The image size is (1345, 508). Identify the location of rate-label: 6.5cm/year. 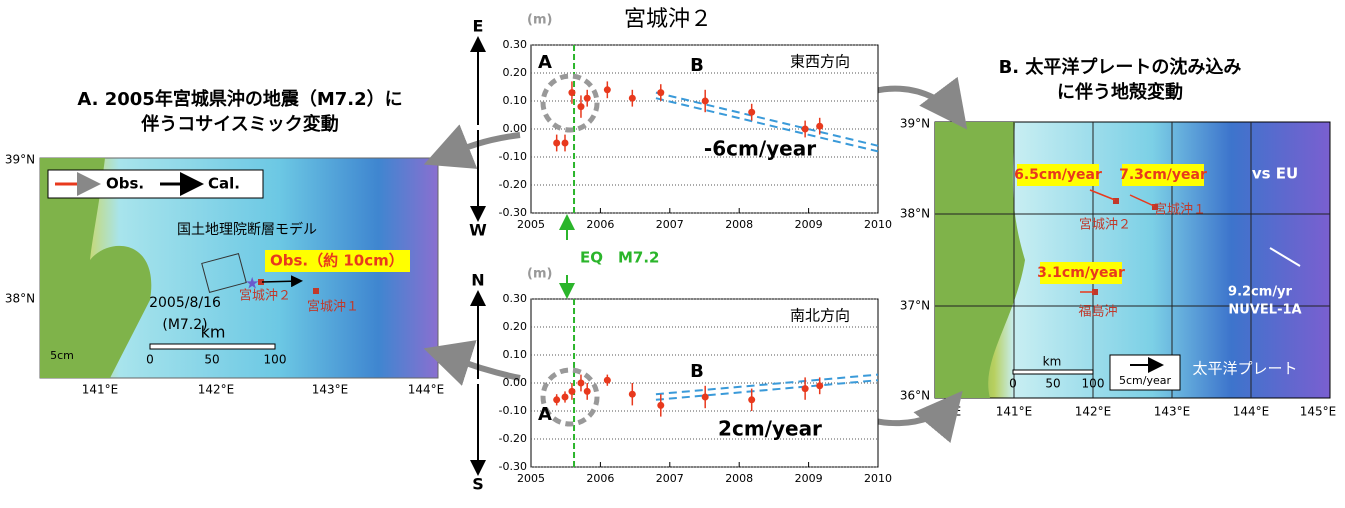
(1058, 175).